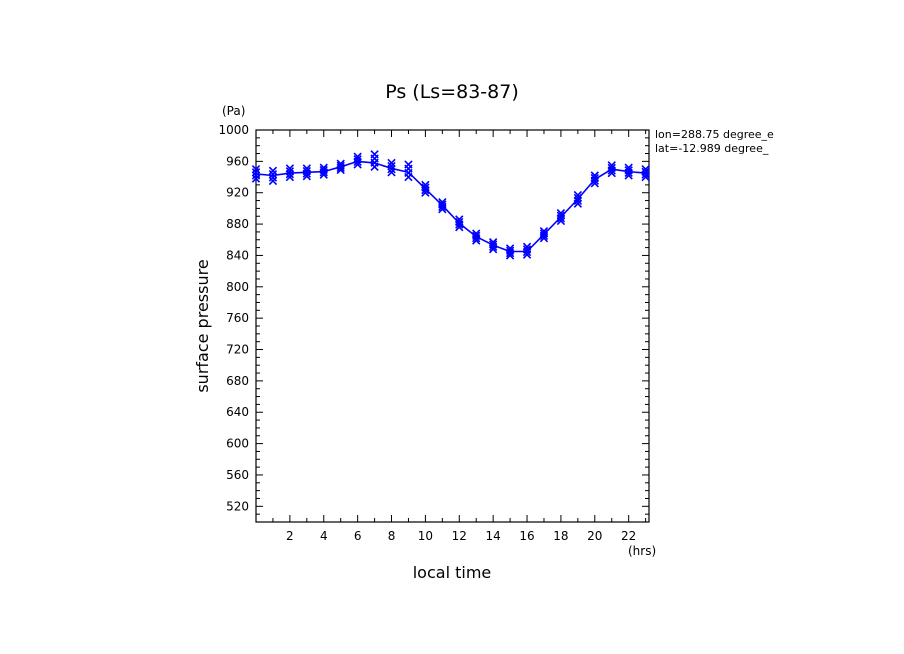 The height and width of the screenshot is (654, 904). I want to click on y-axis-label: surface pressure, so click(202, 325).